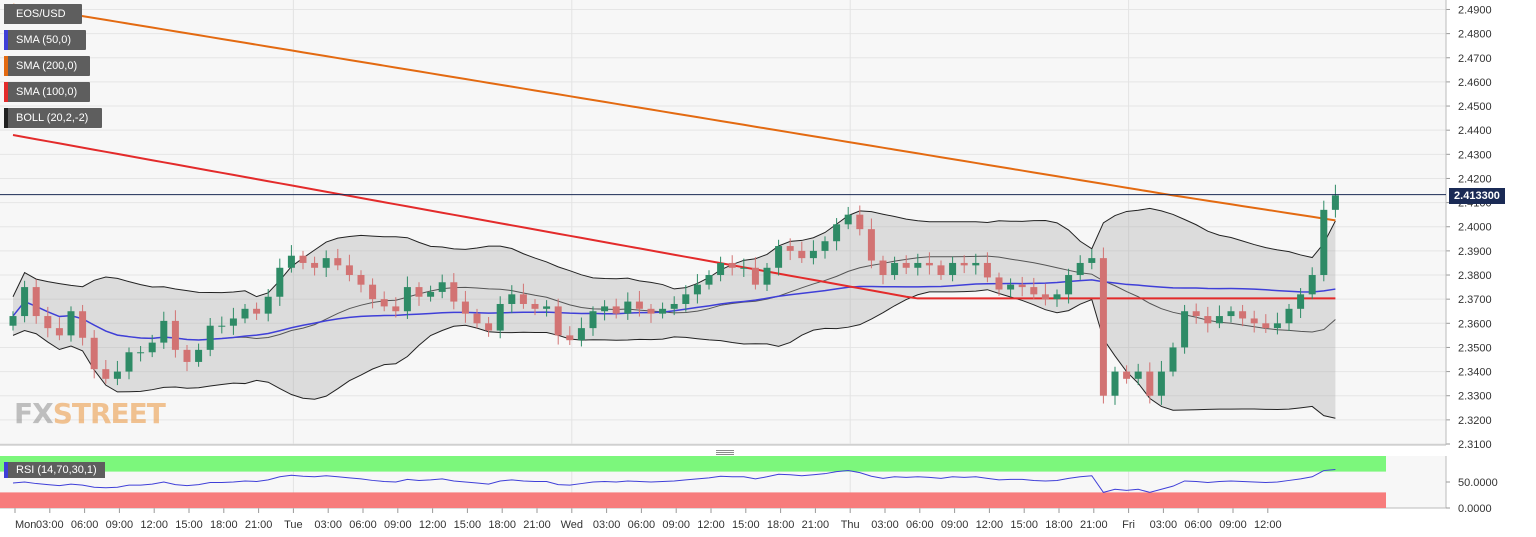  I want to click on legend-item-eosusd: EOS/USD, so click(43, 14).